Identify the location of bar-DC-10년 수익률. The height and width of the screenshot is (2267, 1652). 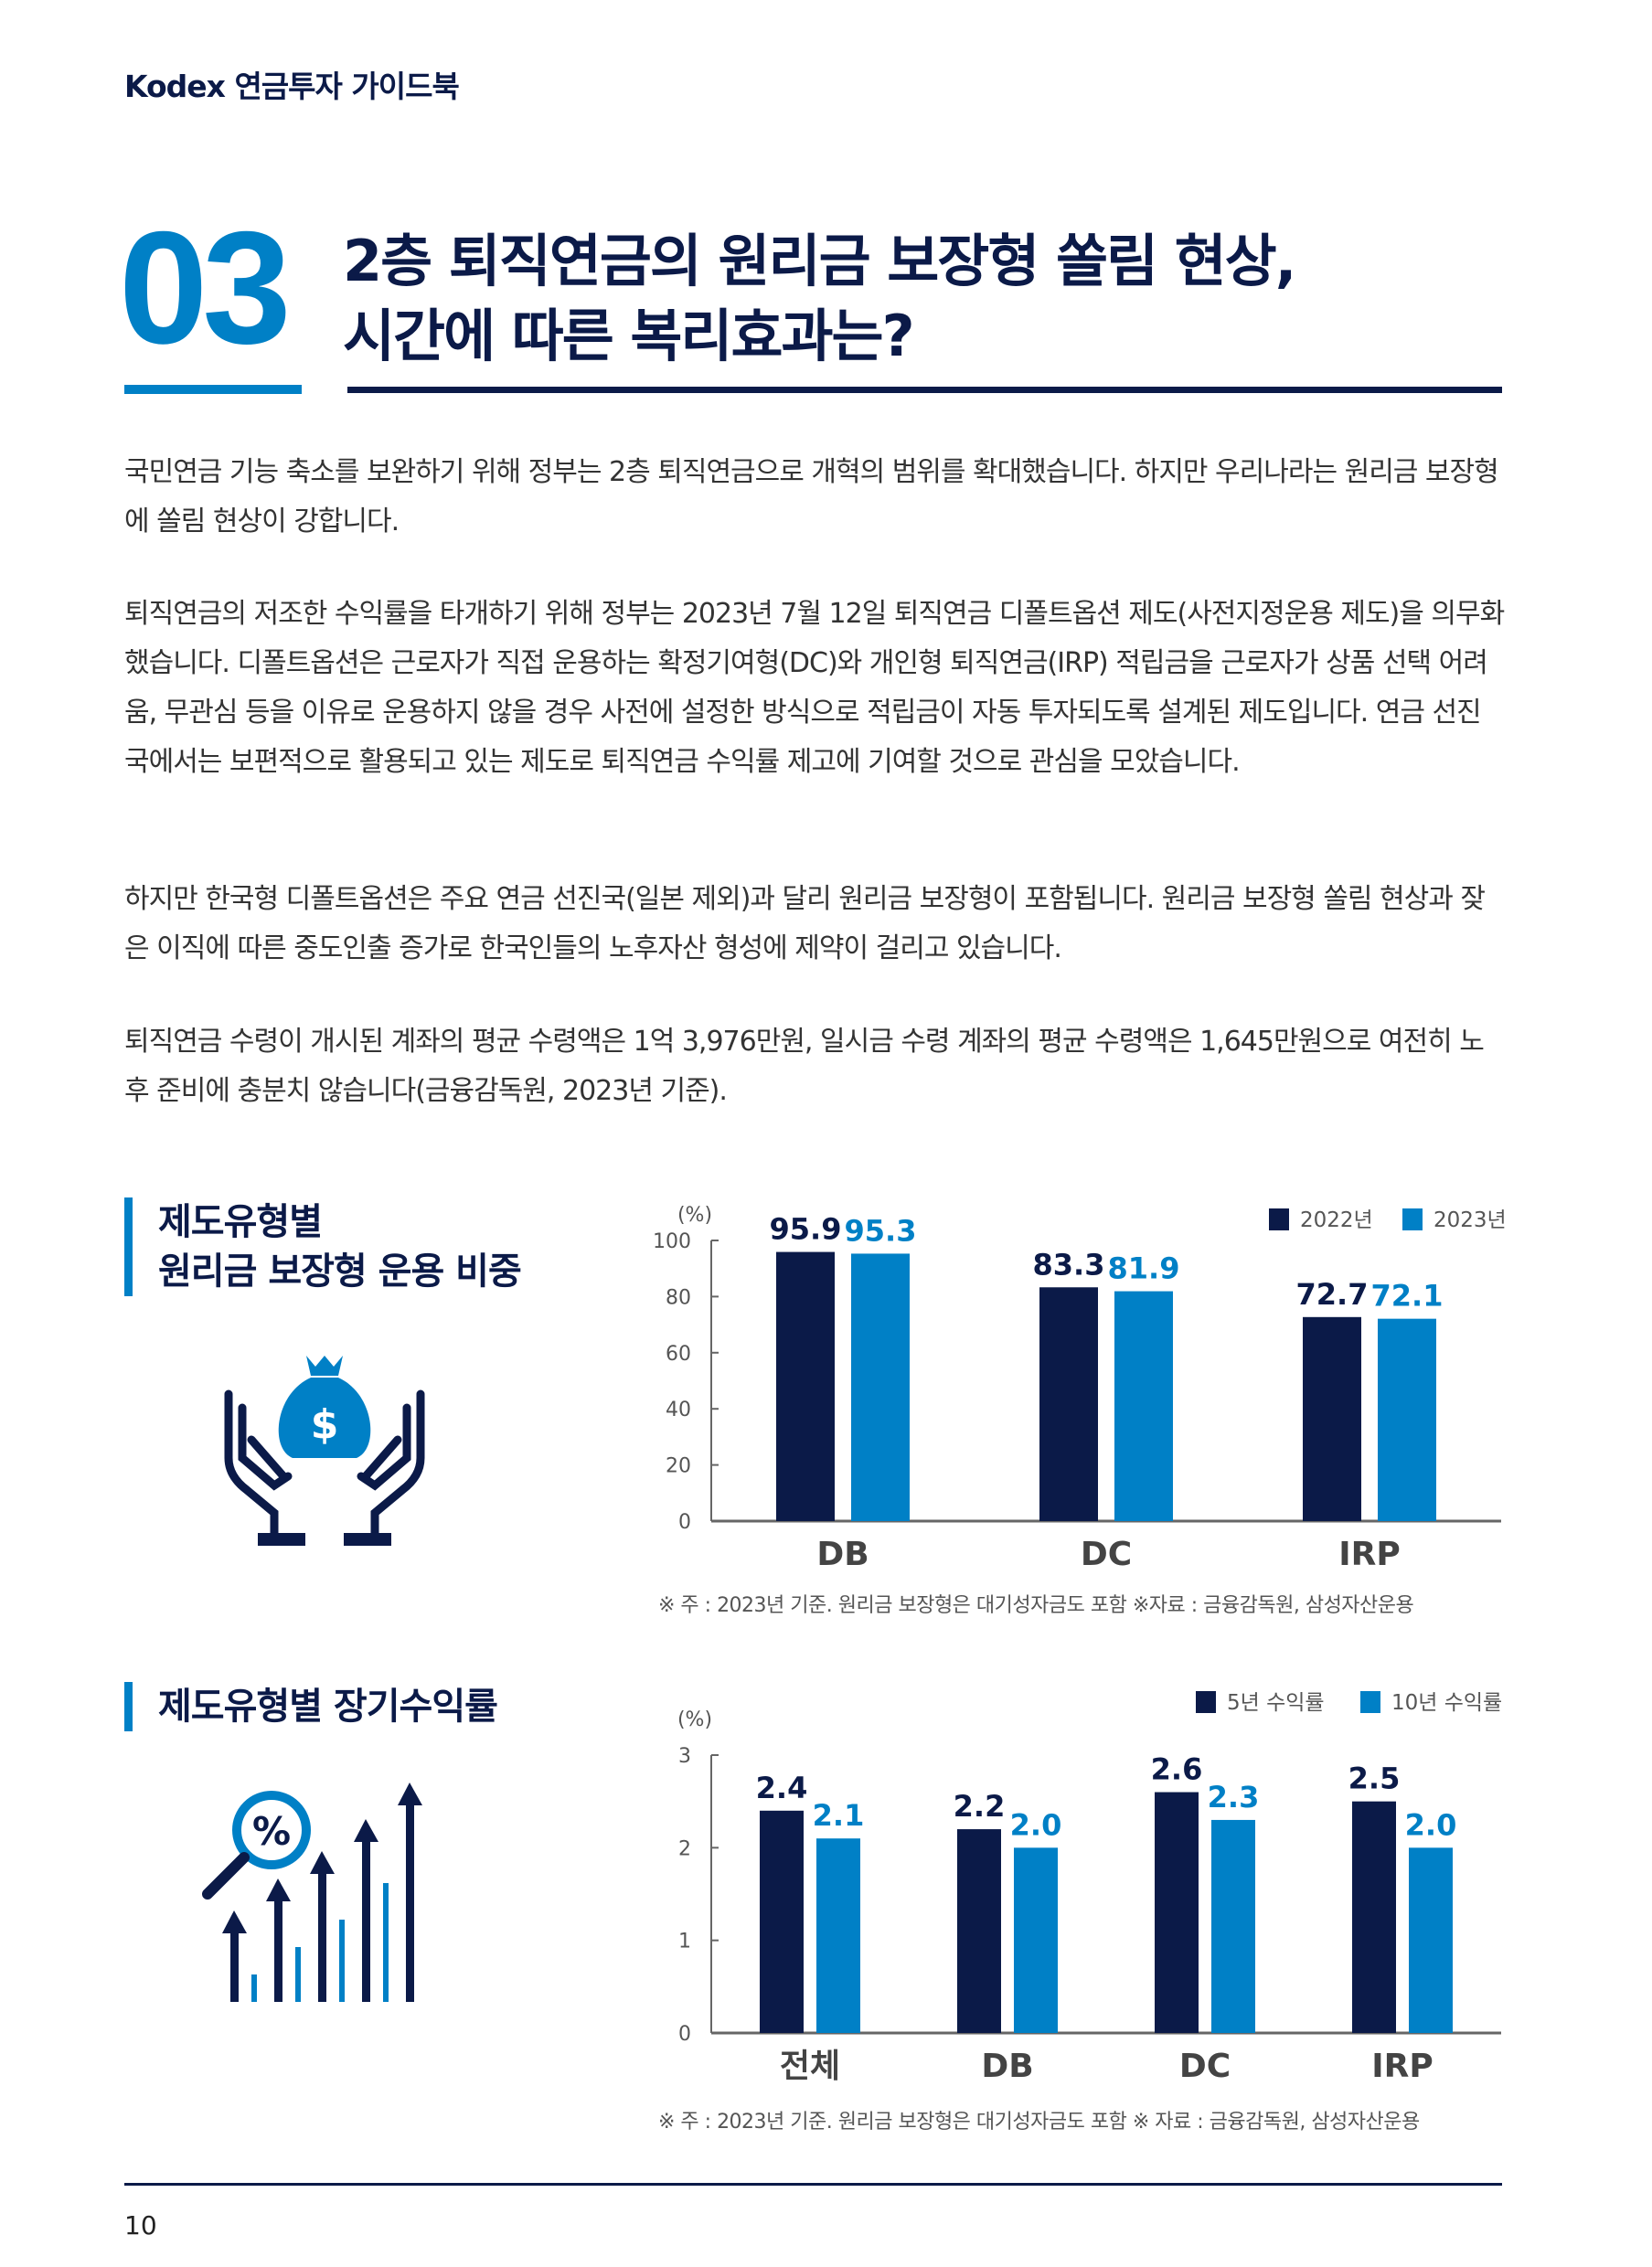
(1233, 1926).